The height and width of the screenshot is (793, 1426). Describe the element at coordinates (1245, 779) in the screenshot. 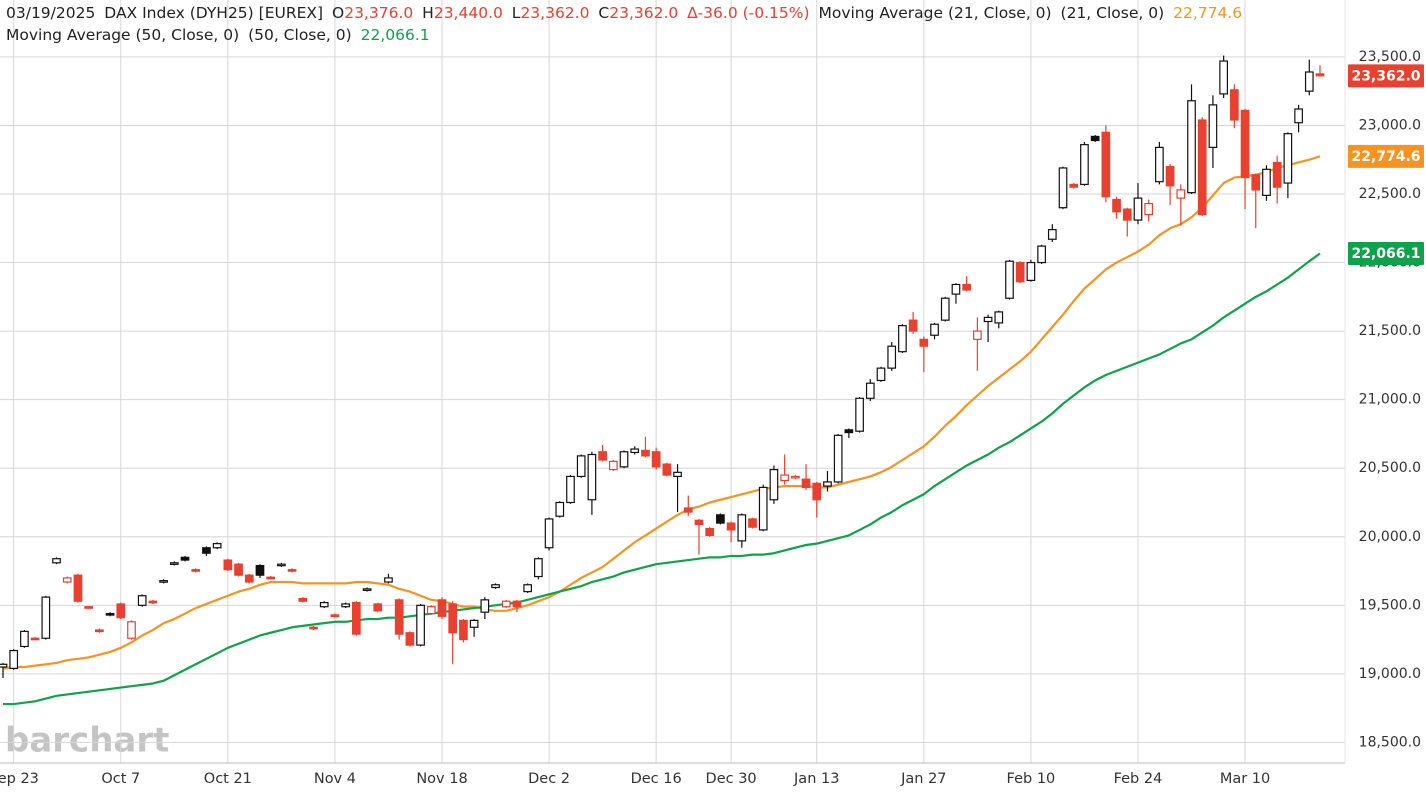

I see `x-tick-label: Mar 10` at that location.